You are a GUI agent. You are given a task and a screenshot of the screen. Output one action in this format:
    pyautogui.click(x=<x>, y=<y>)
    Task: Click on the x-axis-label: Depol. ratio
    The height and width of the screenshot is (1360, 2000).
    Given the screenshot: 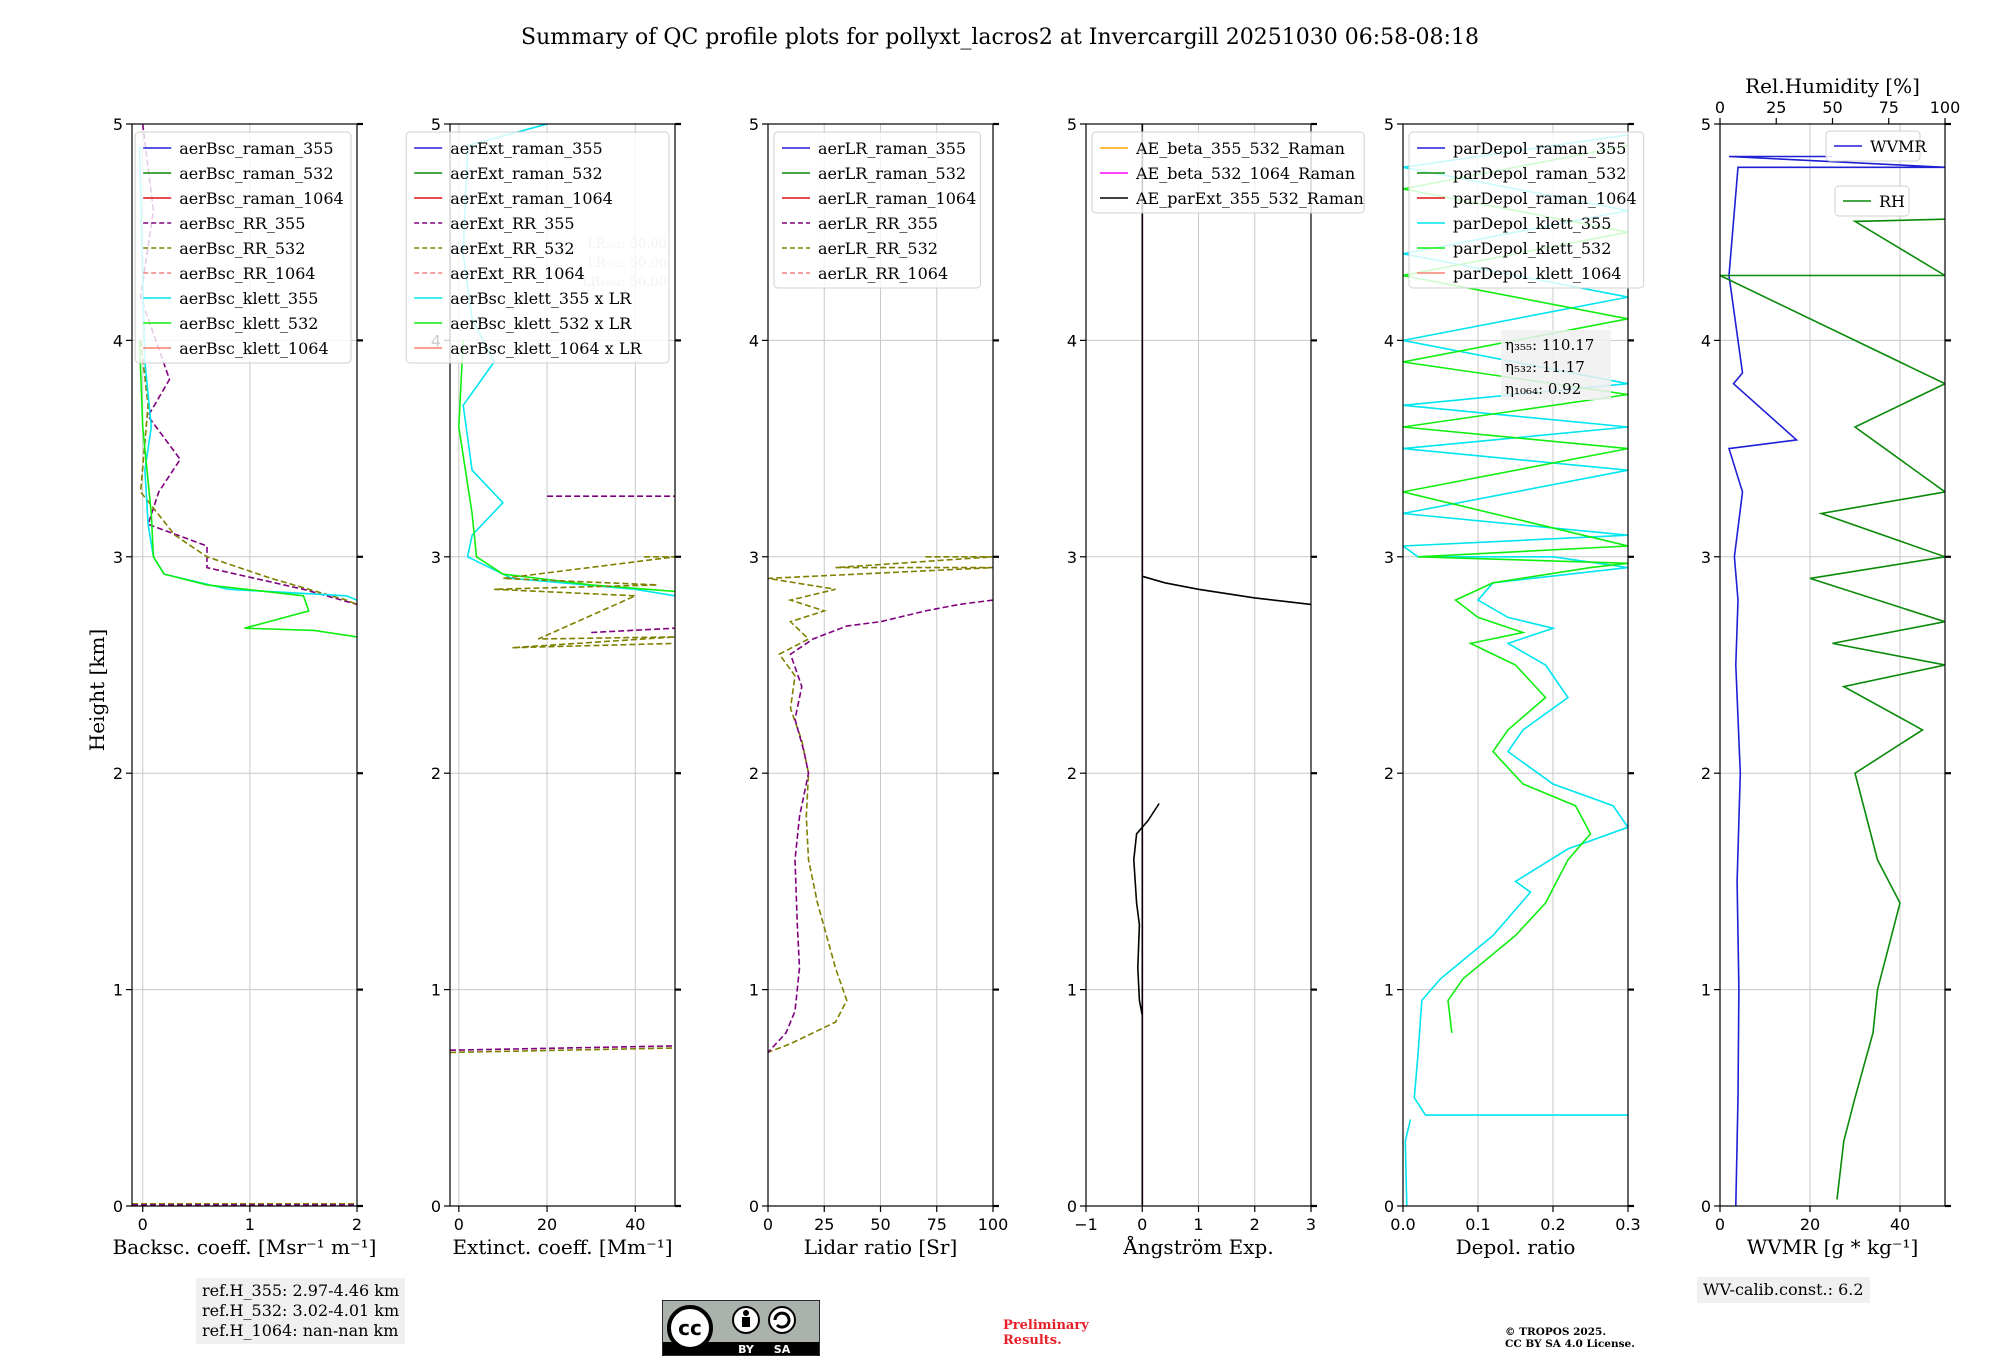 What is the action you would take?
    pyautogui.click(x=1516, y=1247)
    